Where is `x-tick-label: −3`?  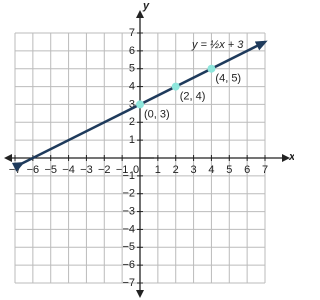 x-tick-label: −3 is located at coordinates (86, 170).